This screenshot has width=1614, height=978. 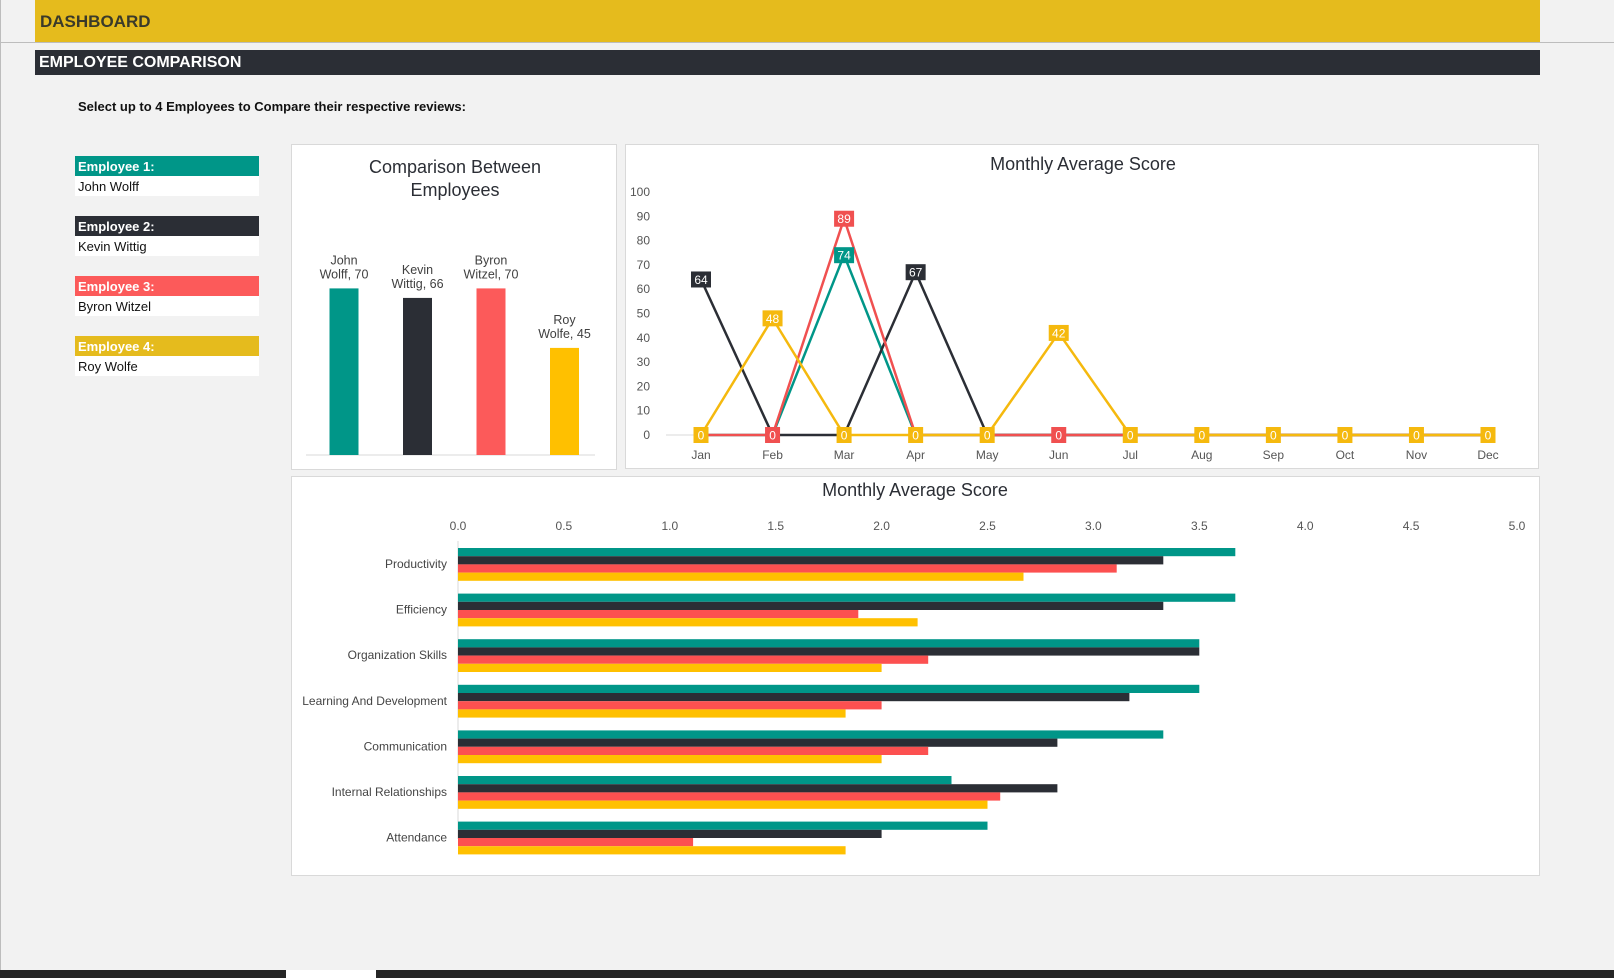 I want to click on y-tick-label: 70, so click(x=644, y=265).